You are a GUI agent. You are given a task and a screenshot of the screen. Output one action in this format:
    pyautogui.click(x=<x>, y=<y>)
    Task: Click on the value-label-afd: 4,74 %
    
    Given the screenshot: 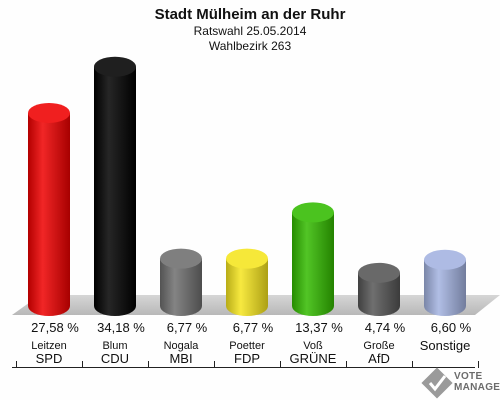 What is the action you would take?
    pyautogui.click(x=385, y=327)
    